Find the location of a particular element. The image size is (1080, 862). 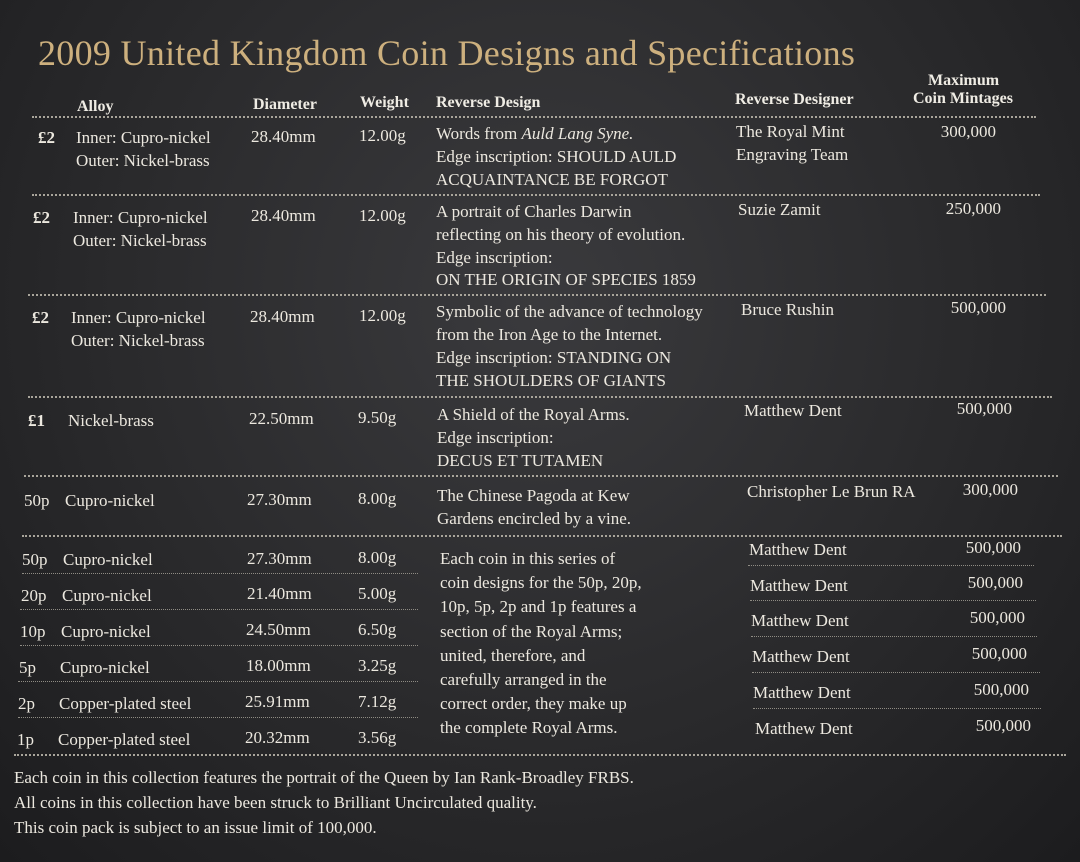

alloy: Nickel-brass is located at coordinates (111, 420).